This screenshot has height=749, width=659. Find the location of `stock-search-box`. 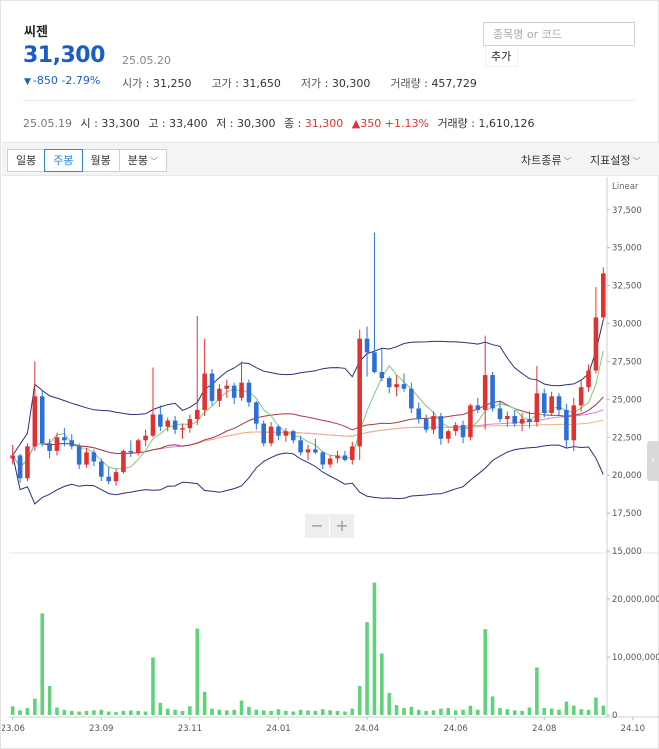

stock-search-box is located at coordinates (559, 34).